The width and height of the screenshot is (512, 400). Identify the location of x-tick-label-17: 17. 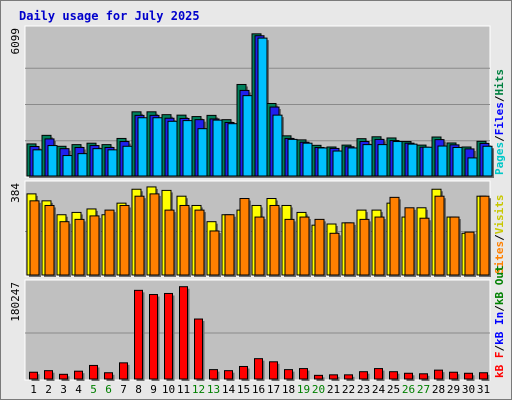
(273, 389).